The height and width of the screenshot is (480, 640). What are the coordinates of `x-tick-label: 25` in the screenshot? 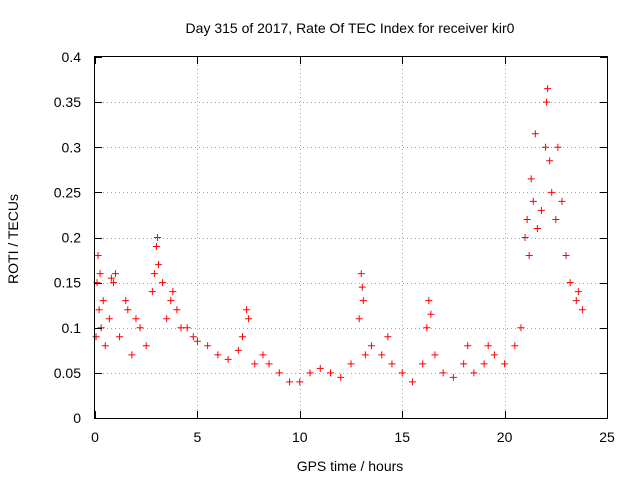 It's located at (607, 437).